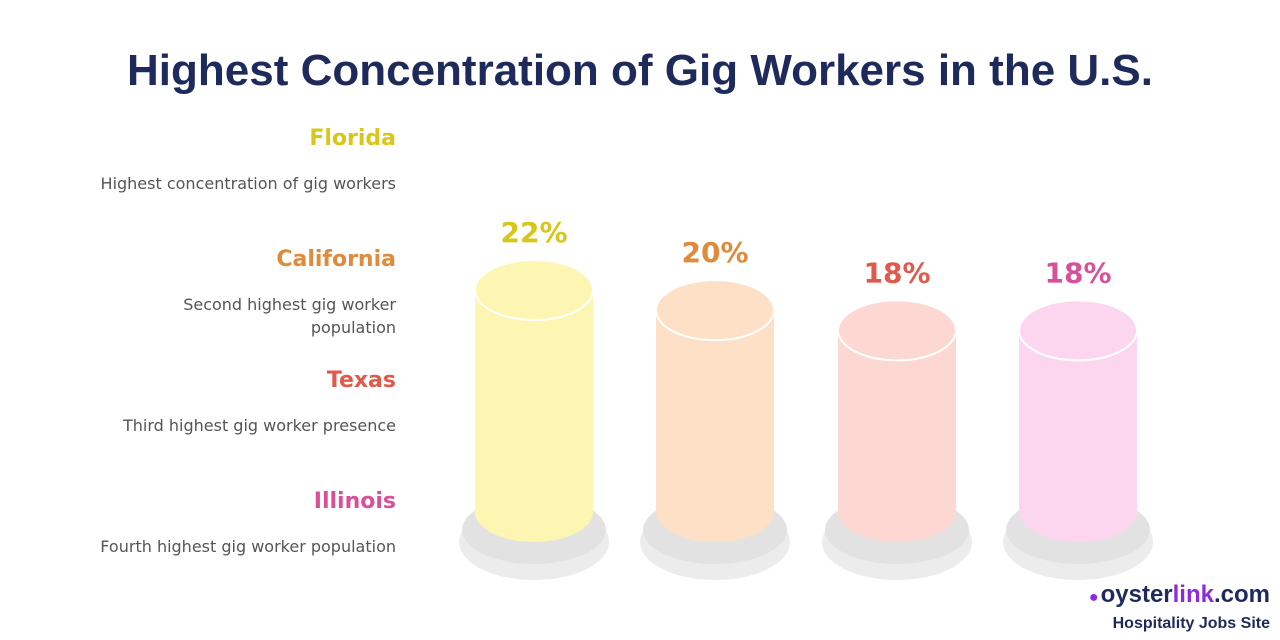 This screenshot has height=640, width=1280. Describe the element at coordinates (259, 425) in the screenshot. I see `legend-description: Third highest gig worker presence` at that location.